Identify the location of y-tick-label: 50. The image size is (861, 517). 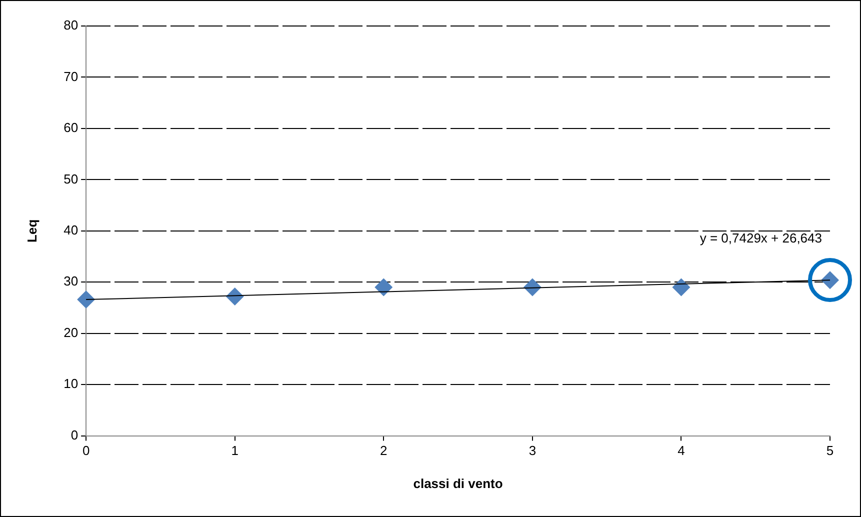
(71, 178).